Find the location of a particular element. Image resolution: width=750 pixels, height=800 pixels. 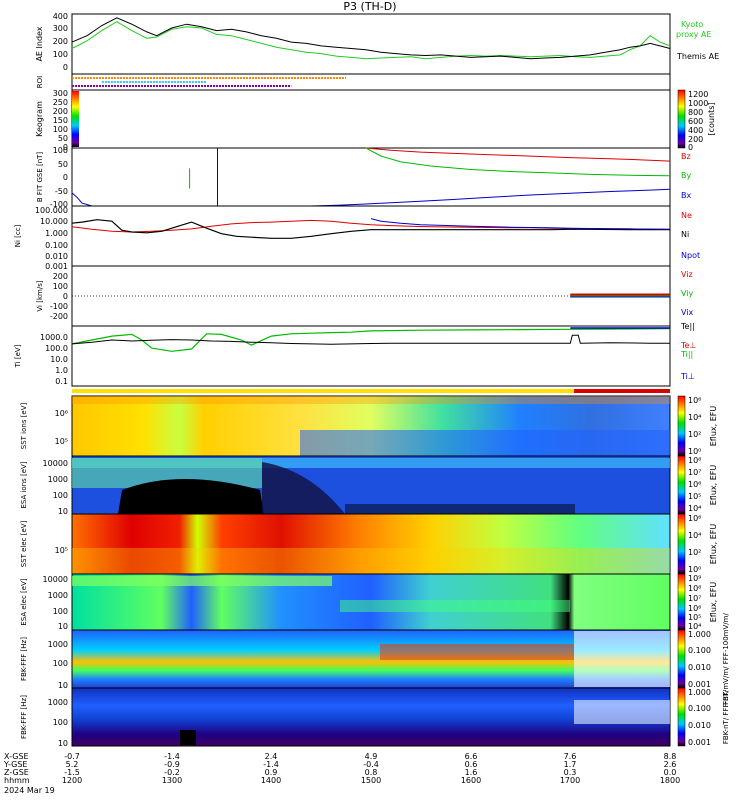

mode-bar-red is located at coordinates (622, 391).